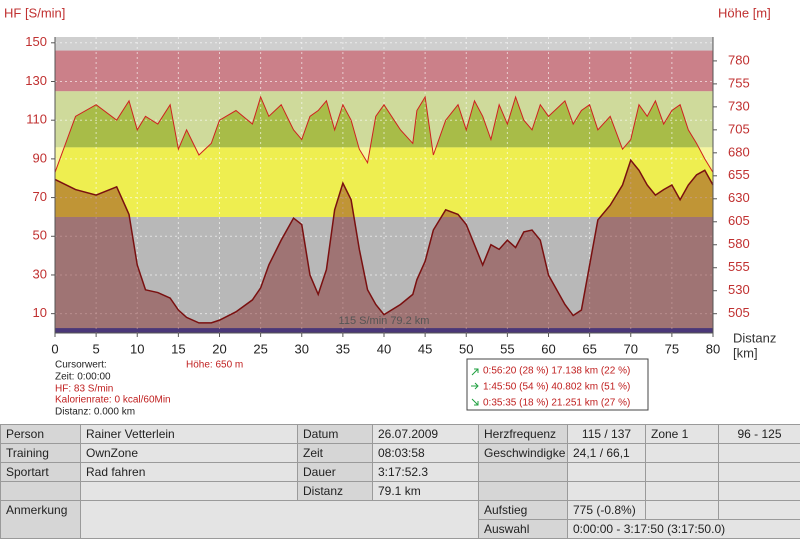  What do you see at coordinates (54, 348) in the screenshot?
I see `x-tick-label: 0` at bounding box center [54, 348].